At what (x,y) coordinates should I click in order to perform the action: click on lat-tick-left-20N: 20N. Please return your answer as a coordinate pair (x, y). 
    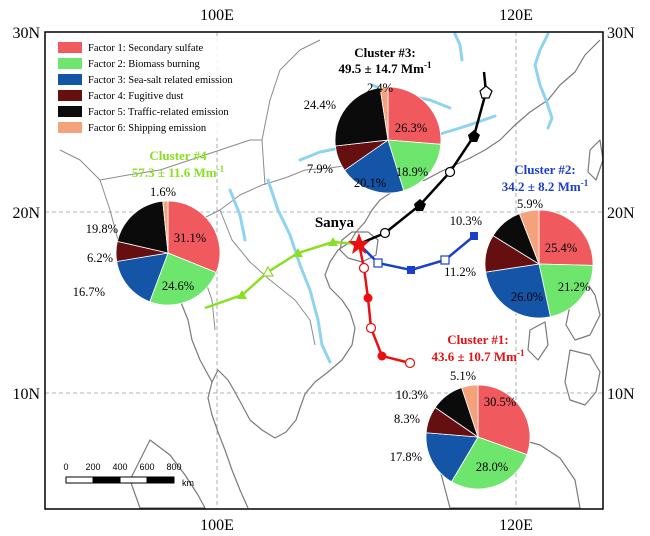
    Looking at the image, I should click on (26, 213).